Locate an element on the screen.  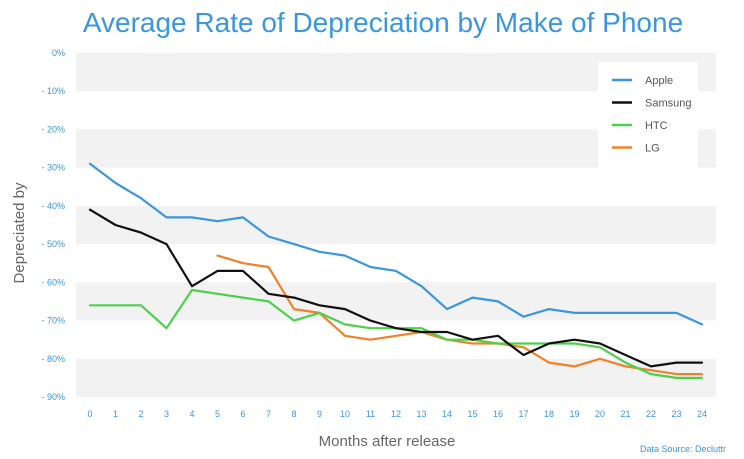
y-tick-label: - 90% is located at coordinates (53, 397).